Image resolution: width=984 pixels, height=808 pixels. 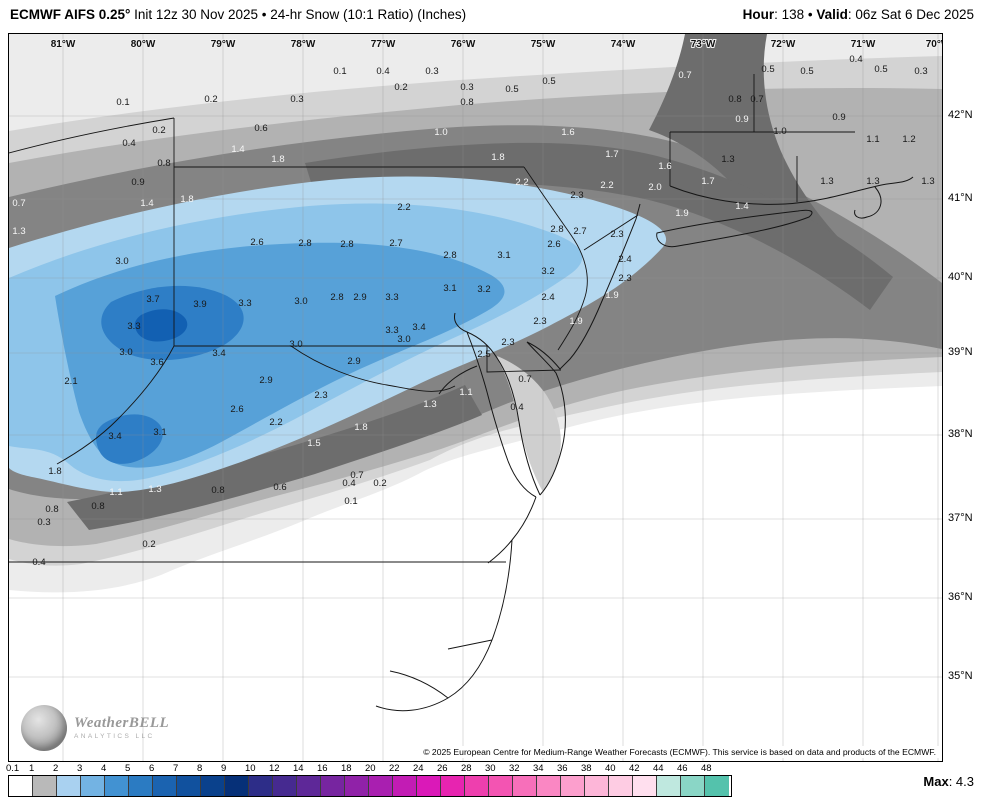 What do you see at coordinates (960, 352) in the screenshot?
I see `latitude-label: 39°N` at bounding box center [960, 352].